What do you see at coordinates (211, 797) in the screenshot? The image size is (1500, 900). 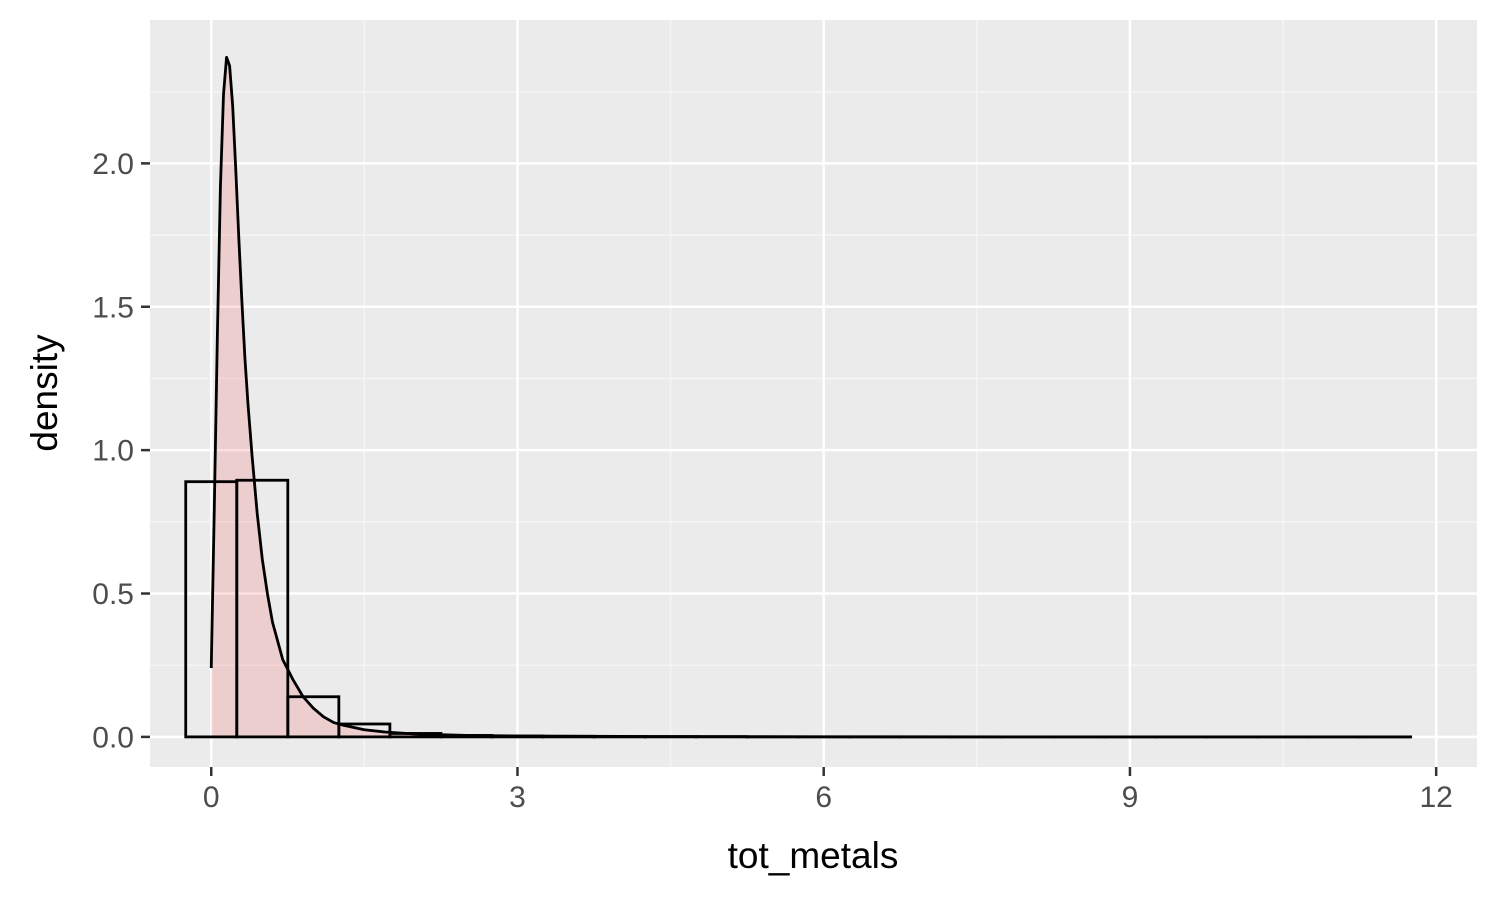 I see `x-tick-label: 0` at bounding box center [211, 797].